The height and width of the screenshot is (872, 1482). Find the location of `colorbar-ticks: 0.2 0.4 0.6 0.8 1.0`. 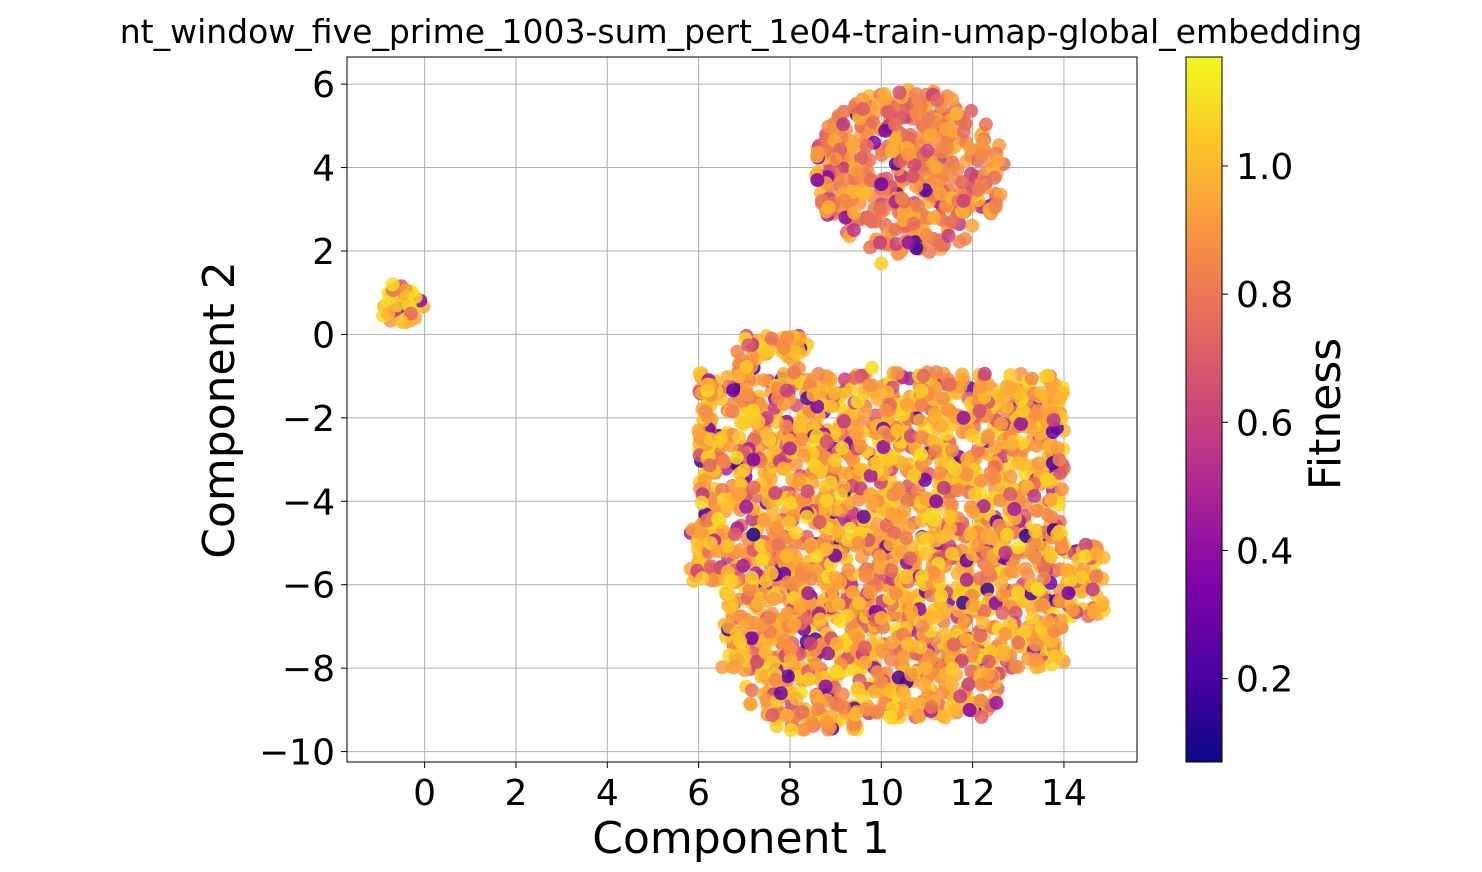

colorbar-ticks: 0.2 0.4 0.6 0.8 1.0 is located at coordinates (1257, 424).